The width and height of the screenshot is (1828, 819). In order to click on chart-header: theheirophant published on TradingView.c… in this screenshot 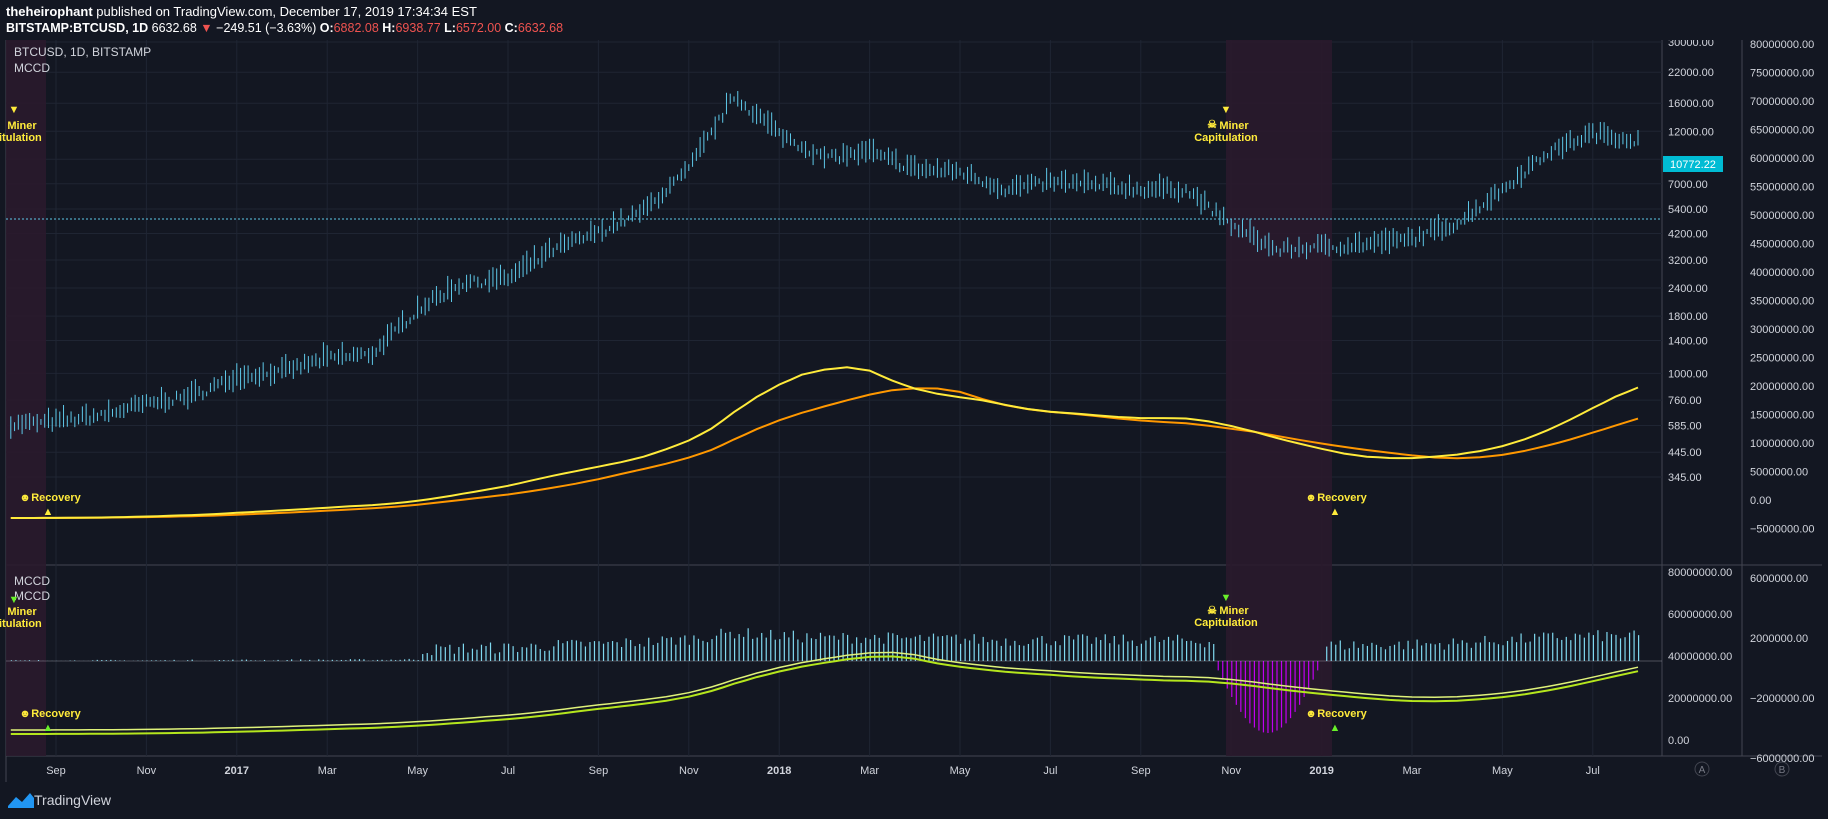, I will do `click(914, 20)`.